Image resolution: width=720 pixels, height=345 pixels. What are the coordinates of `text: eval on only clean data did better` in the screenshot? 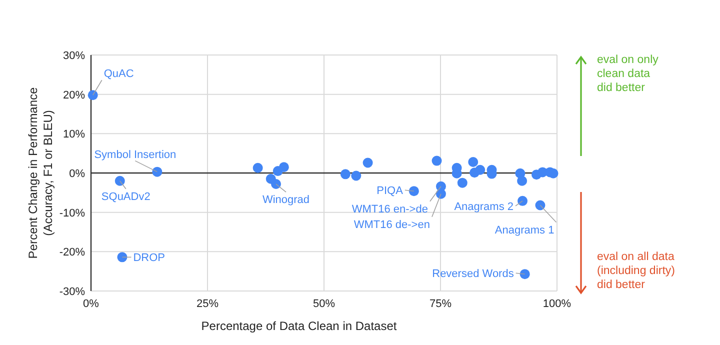 It's located at (628, 74).